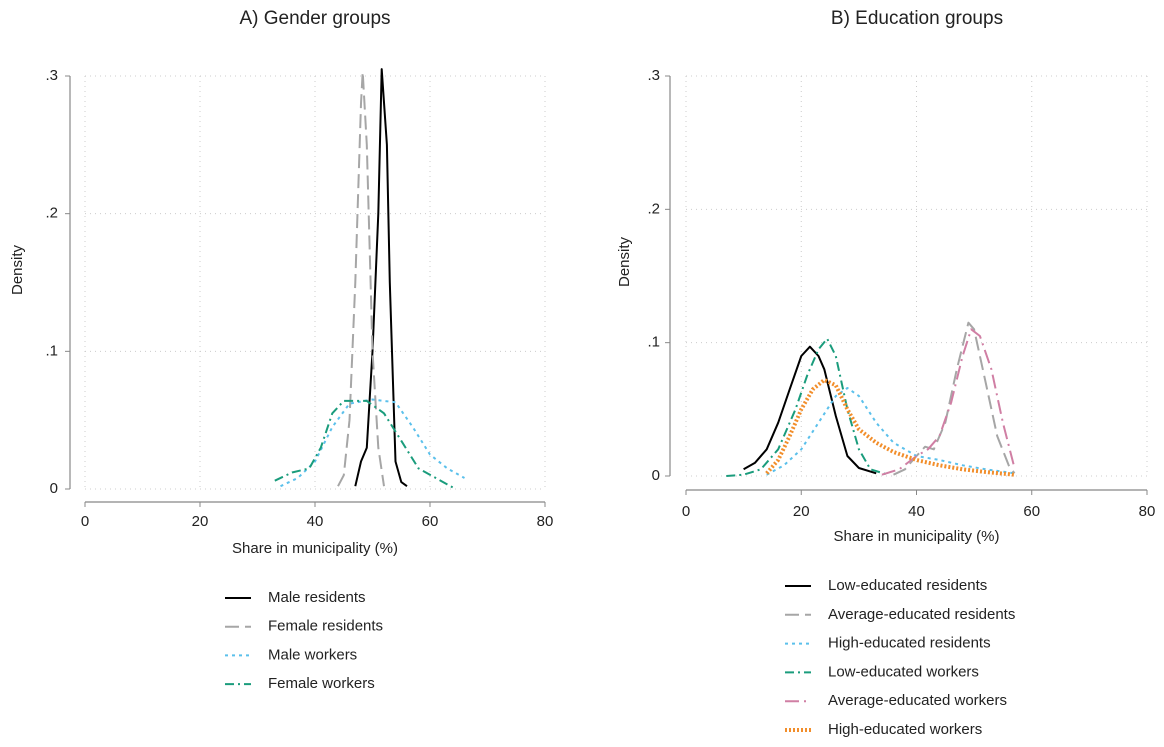 This screenshot has width=1164, height=747. What do you see at coordinates (314, 18) in the screenshot?
I see `chart-title: A) Gender groups` at bounding box center [314, 18].